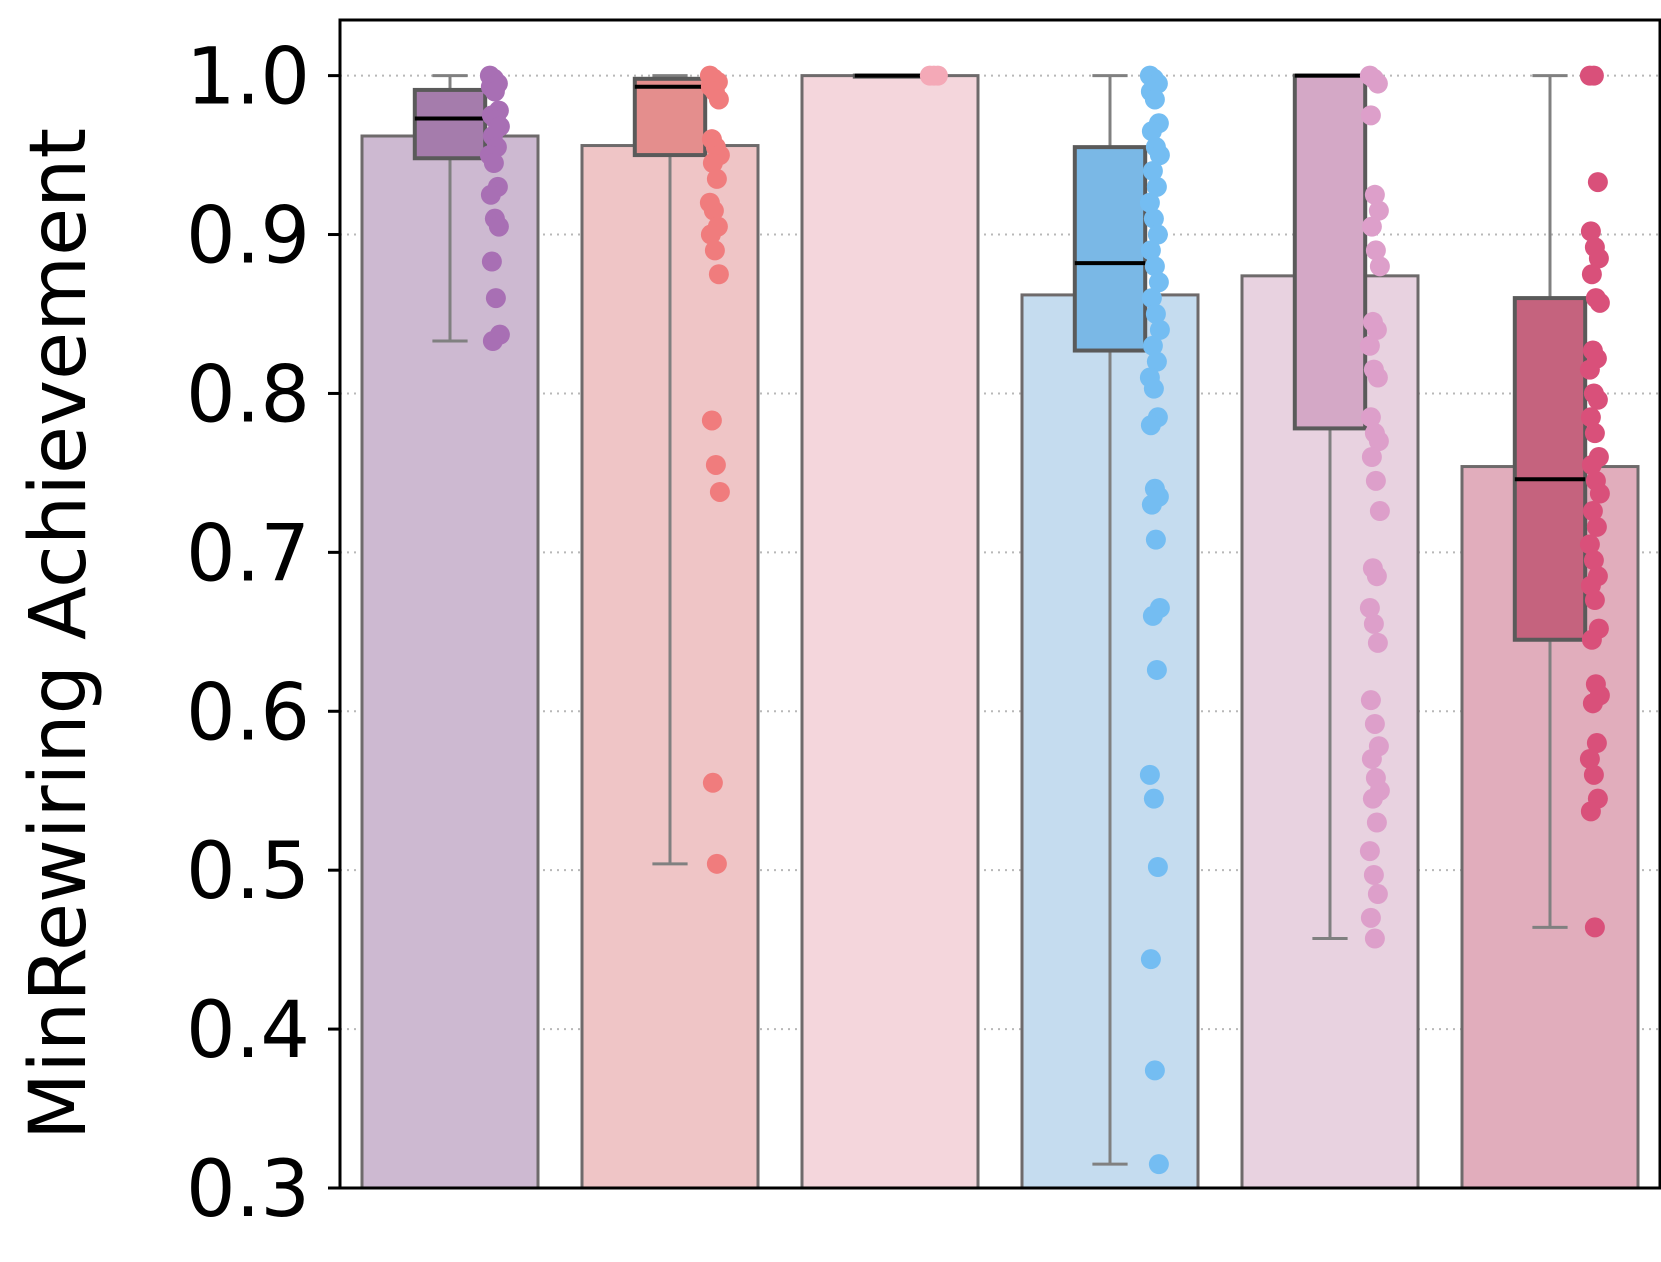 This screenshot has height=1262, width=1661. Describe the element at coordinates (248, 554) in the screenshot. I see `y-tick-label: 0.7` at that location.